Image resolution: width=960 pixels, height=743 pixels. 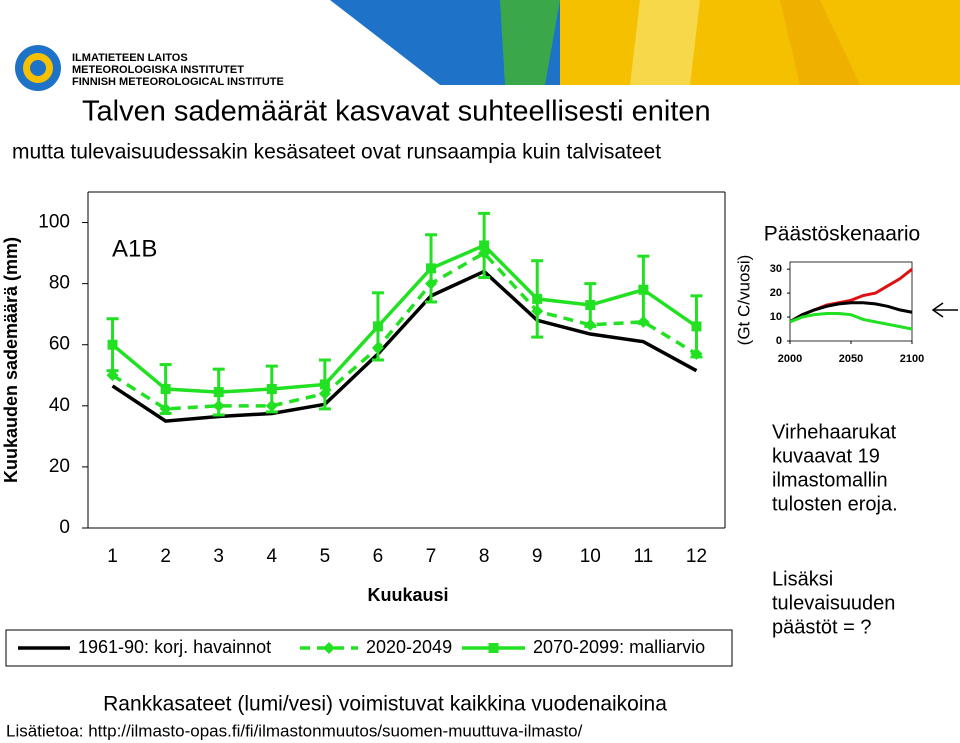 What do you see at coordinates (165, 556) in the screenshot?
I see `x-tick-label: 2` at bounding box center [165, 556].